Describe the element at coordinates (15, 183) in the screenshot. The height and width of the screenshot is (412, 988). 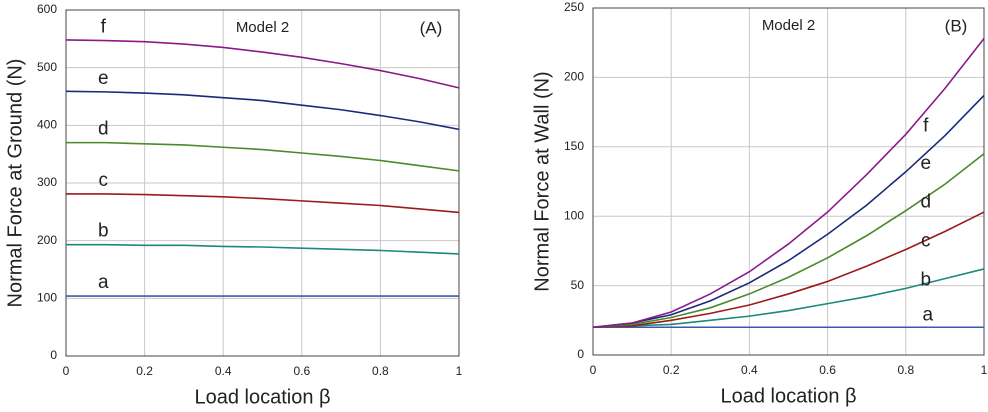
I see `y-axis-label: Normal Force at Ground (N)` at that location.